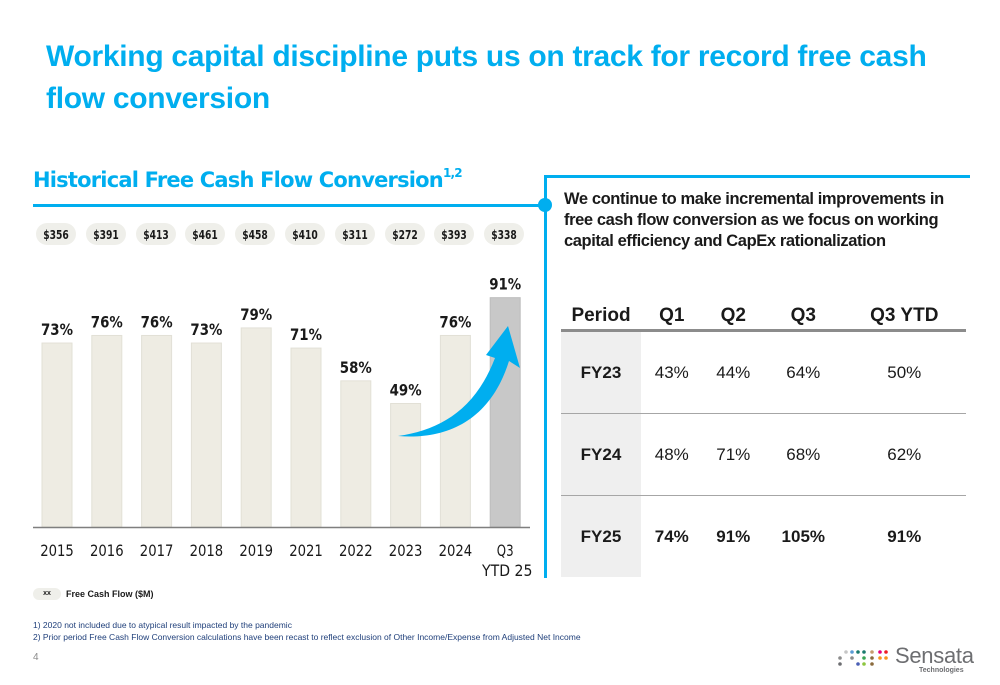 This screenshot has width=1000, height=685. I want to click on data-label: 91%, so click(505, 284).